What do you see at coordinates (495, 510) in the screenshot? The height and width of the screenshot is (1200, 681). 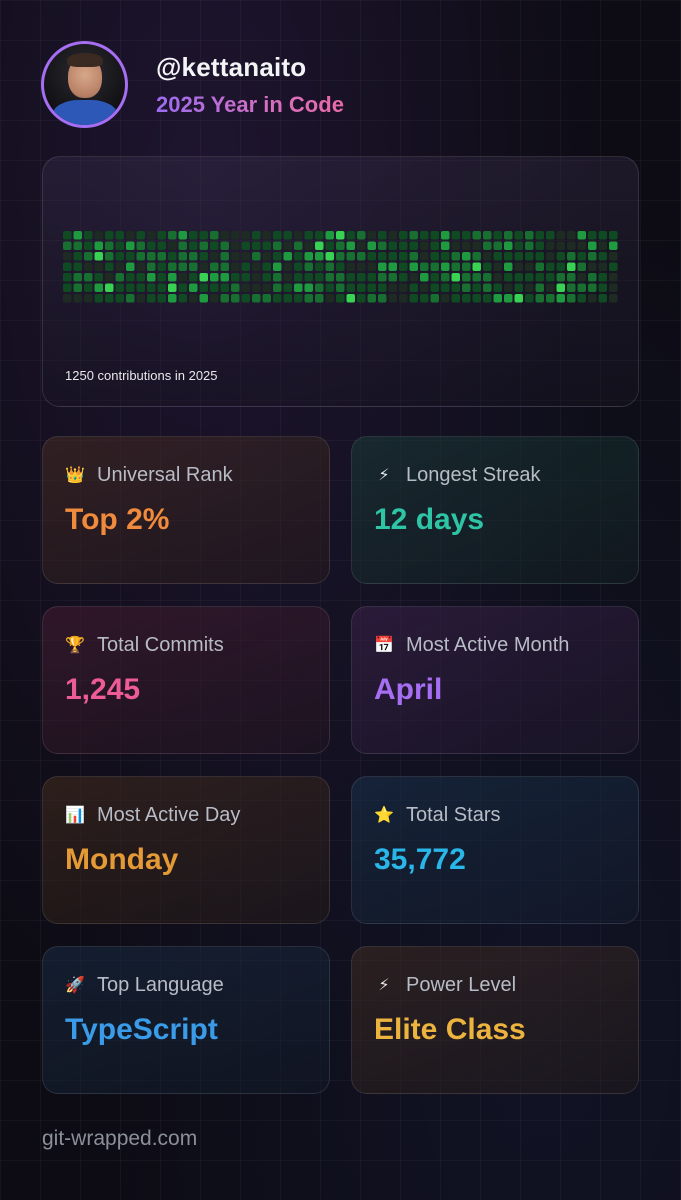 I see `card-longest-streak: ⚡ Longest Streak 12 days` at bounding box center [495, 510].